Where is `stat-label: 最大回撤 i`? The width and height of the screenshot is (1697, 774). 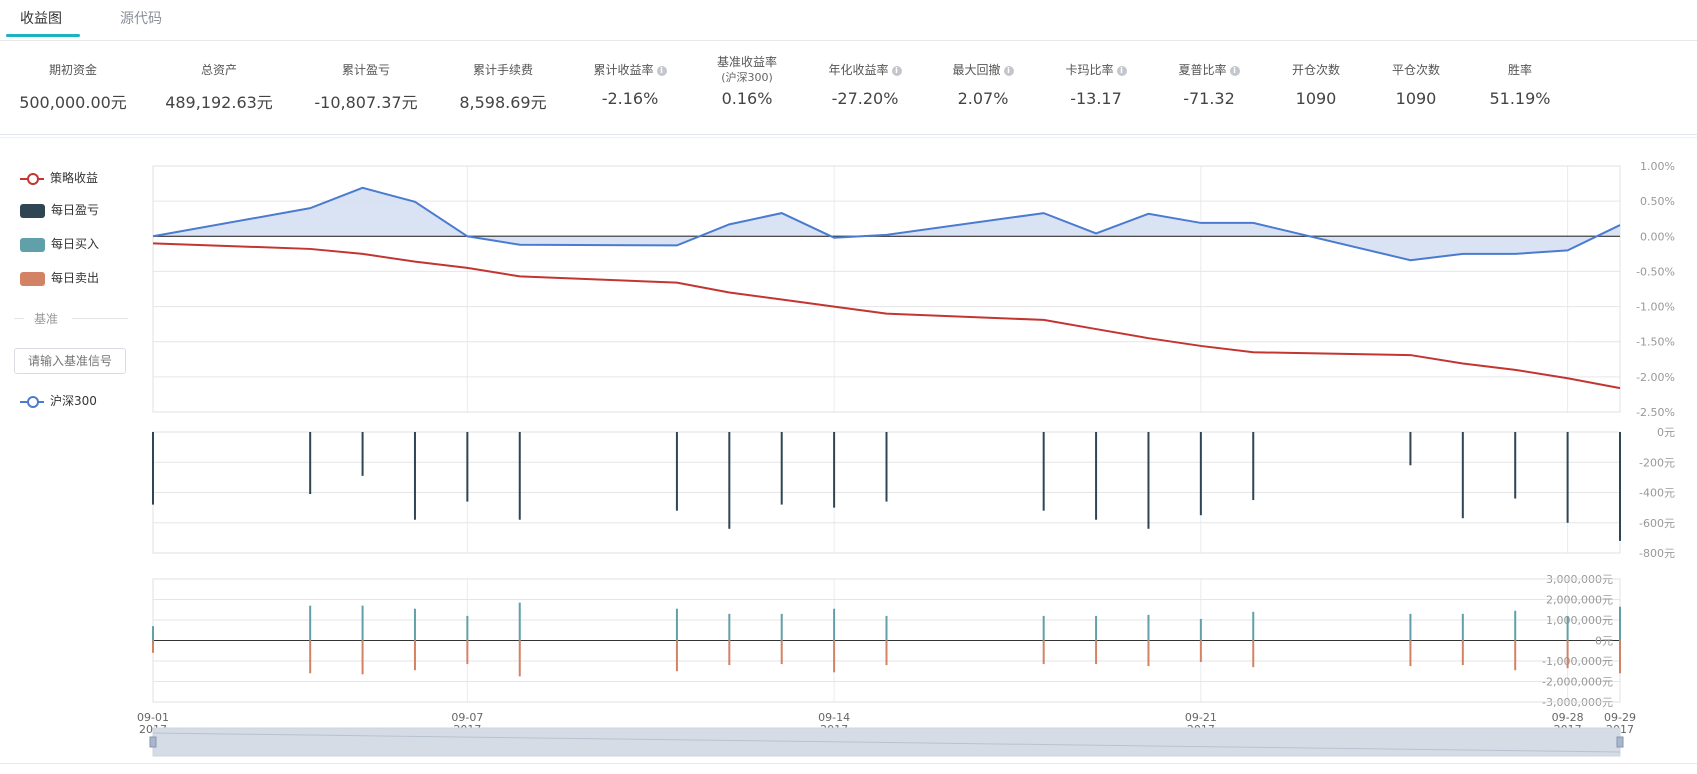 stat-label: 最大回撤 i is located at coordinates (983, 70).